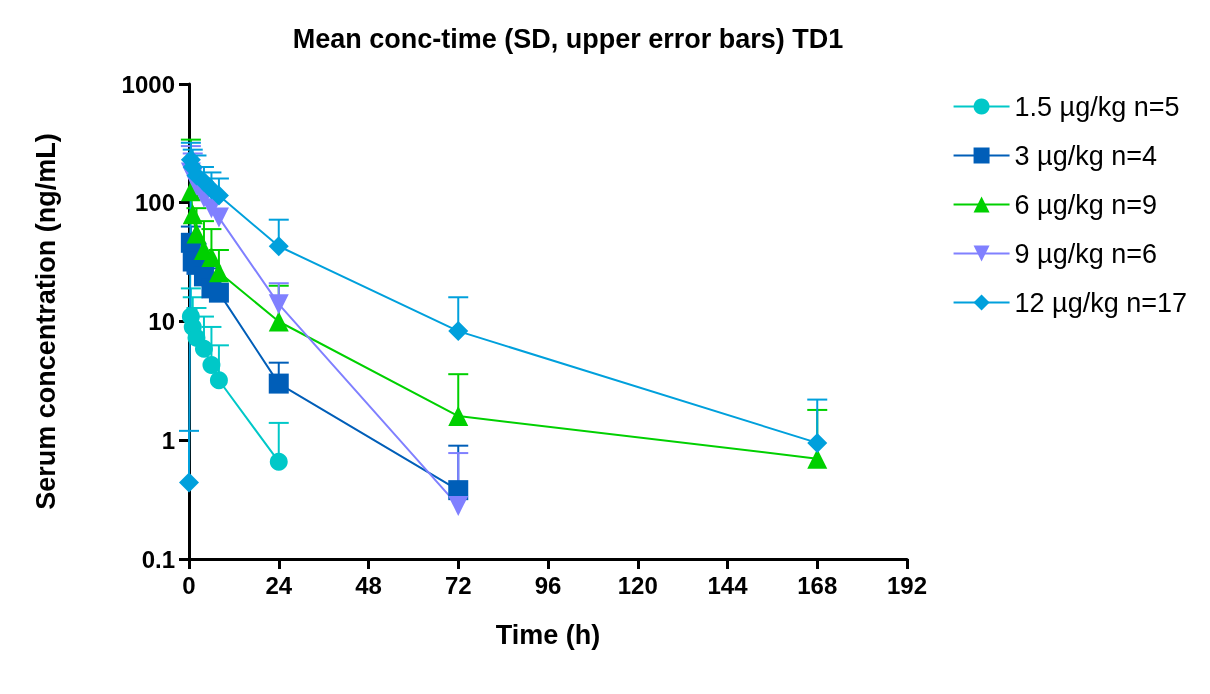  What do you see at coordinates (368, 585) in the screenshot?
I see `x-tick-label: 48` at bounding box center [368, 585].